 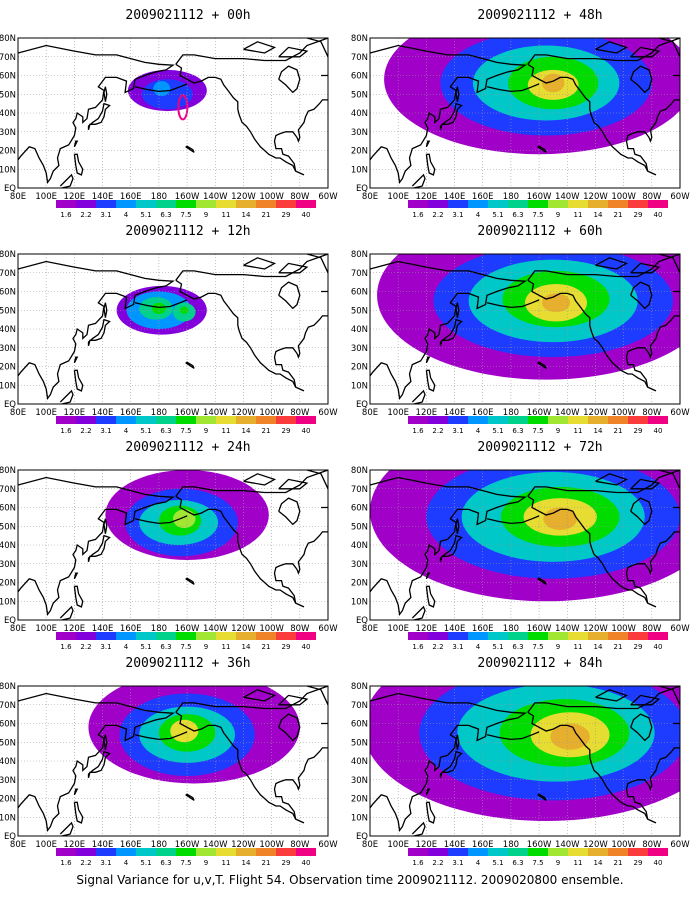 I want to click on colorbar-label: 29, so click(x=638, y=863).